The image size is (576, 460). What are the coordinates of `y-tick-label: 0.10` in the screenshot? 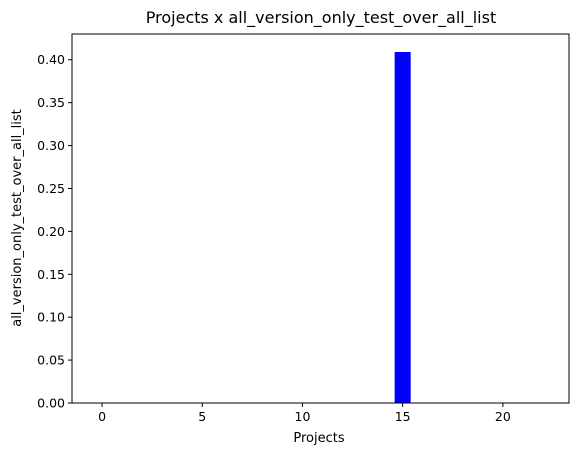 It's located at (51, 317).